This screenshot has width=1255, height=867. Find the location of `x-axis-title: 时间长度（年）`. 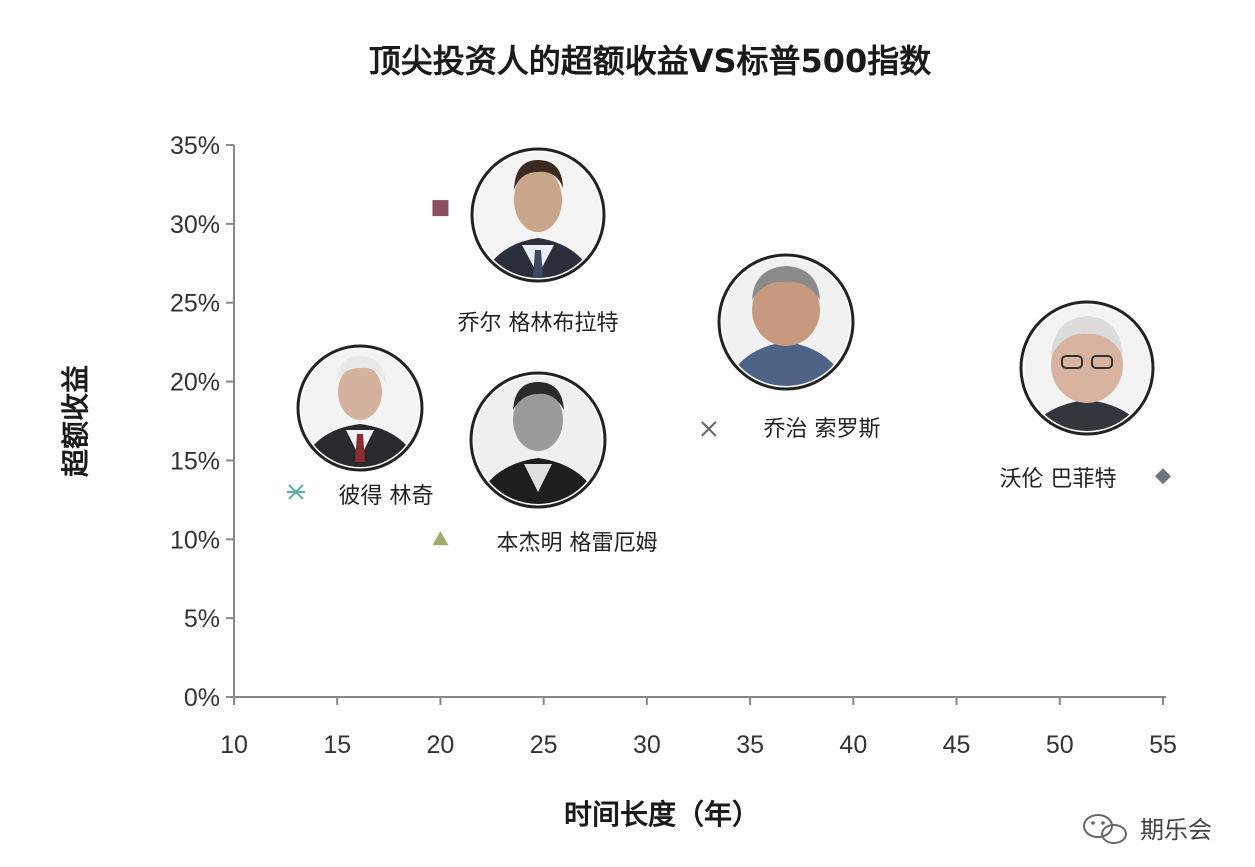

x-axis-title: 时间长度（年） is located at coordinates (662, 814).